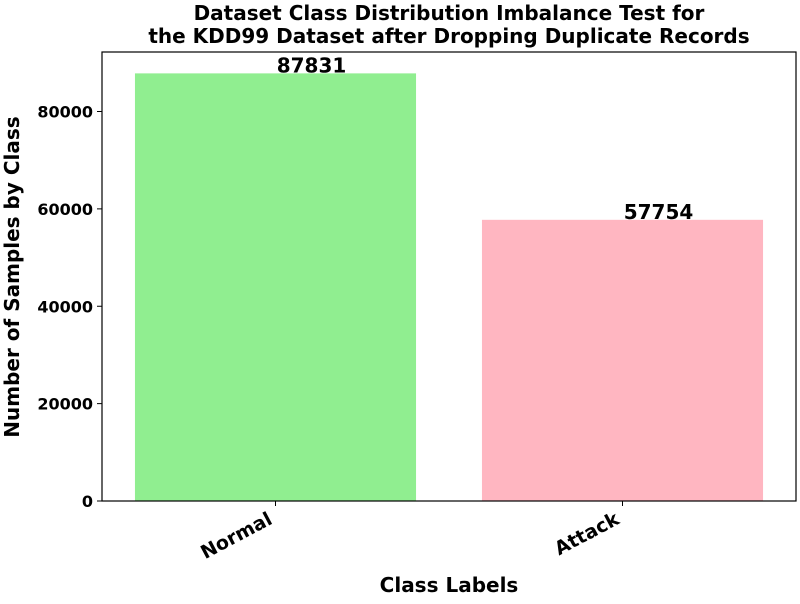  What do you see at coordinates (12, 276) in the screenshot?
I see `y-axis-label: Number of Samples by Class` at bounding box center [12, 276].